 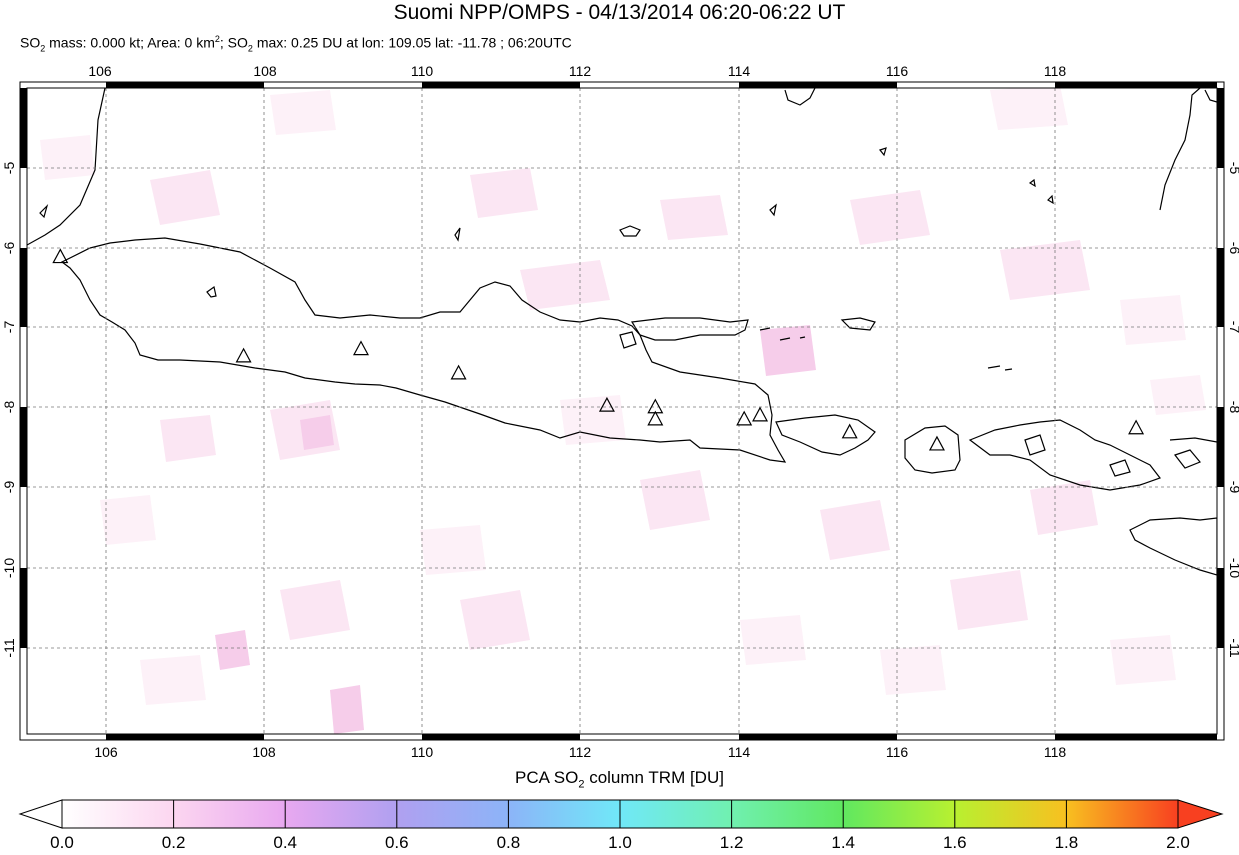 I want to click on lon-label-bottom: 108, so click(x=264, y=752).